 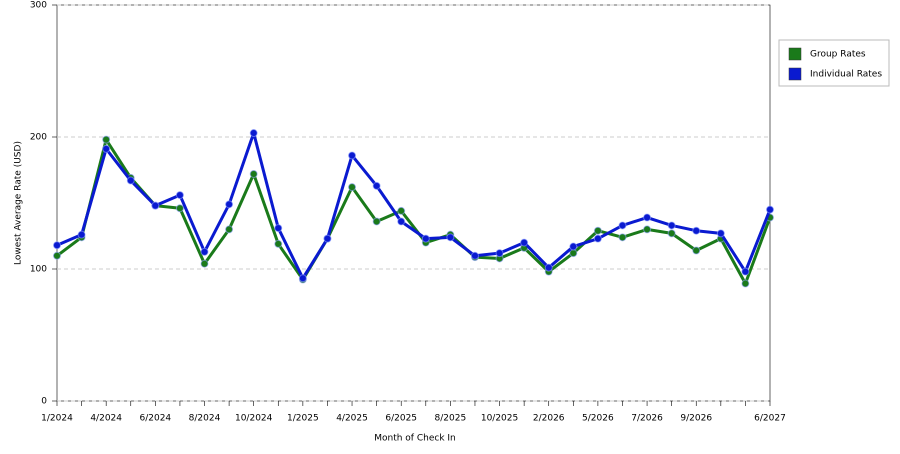 What do you see at coordinates (451, 419) in the screenshot?
I see `x-tick-label: 8/2025` at bounding box center [451, 419].